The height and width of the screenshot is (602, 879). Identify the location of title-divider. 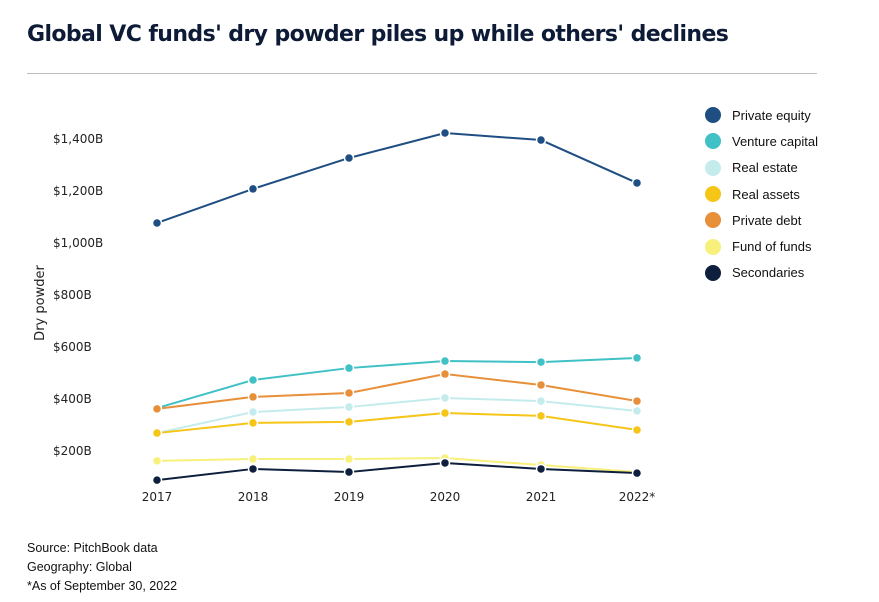
(422, 73).